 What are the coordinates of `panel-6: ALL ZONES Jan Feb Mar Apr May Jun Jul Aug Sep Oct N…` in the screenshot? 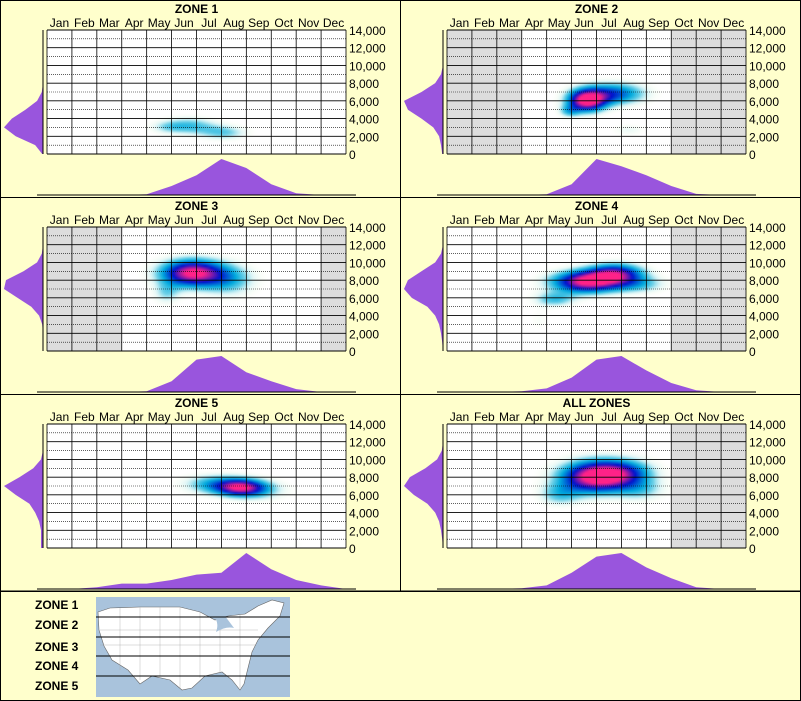 It's located at (600, 493).